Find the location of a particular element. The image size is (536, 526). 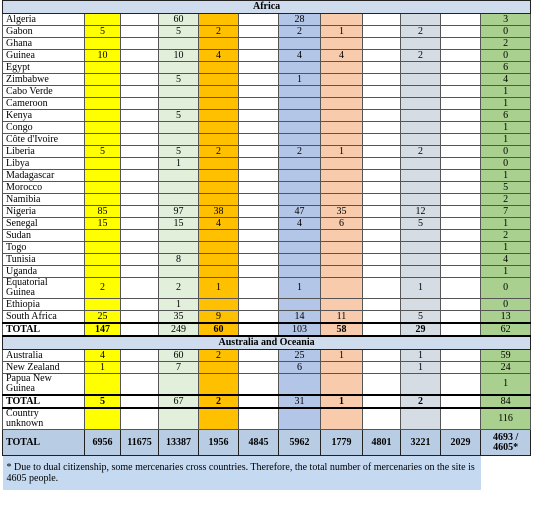

table-row: Australia 4 60 2 25 1 1 59 is located at coordinates (267, 355).